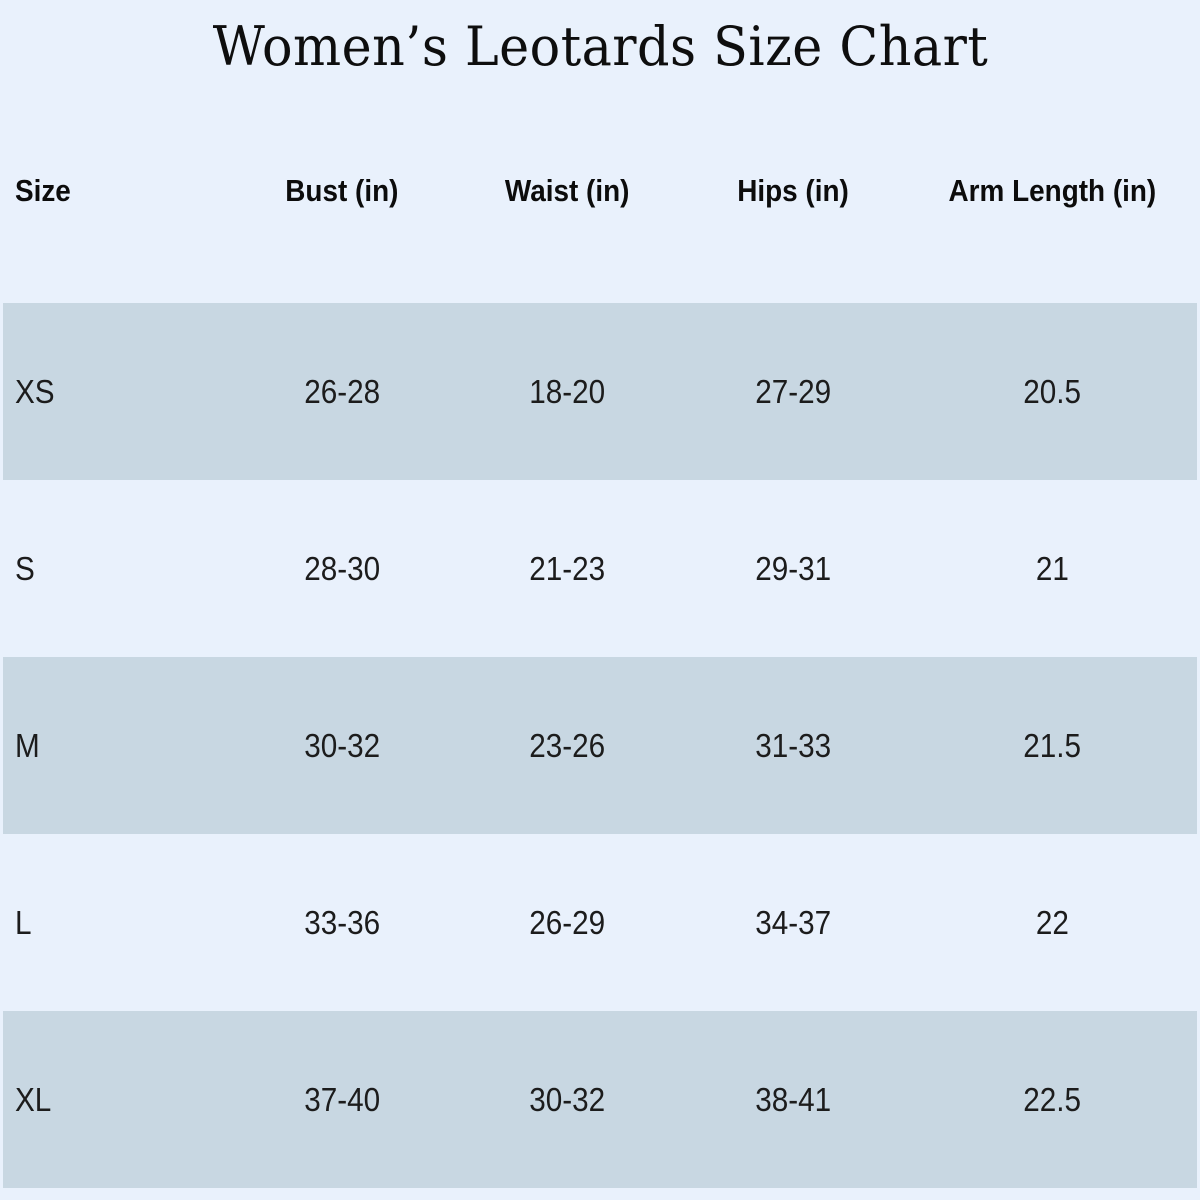 Image resolution: width=1200 pixels, height=1200 pixels. What do you see at coordinates (567, 745) in the screenshot?
I see `cell-waist: 23-26` at bounding box center [567, 745].